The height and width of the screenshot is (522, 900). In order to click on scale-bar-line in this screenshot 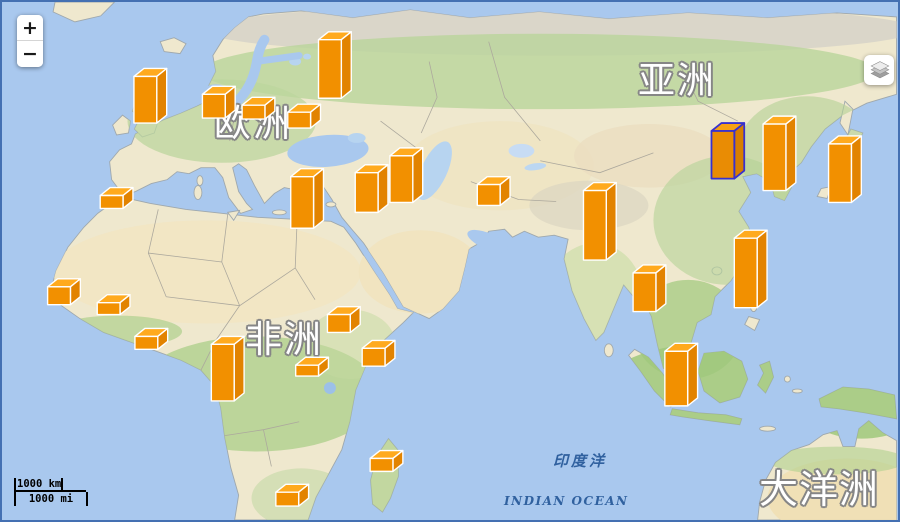, I will do `click(50, 491)`.